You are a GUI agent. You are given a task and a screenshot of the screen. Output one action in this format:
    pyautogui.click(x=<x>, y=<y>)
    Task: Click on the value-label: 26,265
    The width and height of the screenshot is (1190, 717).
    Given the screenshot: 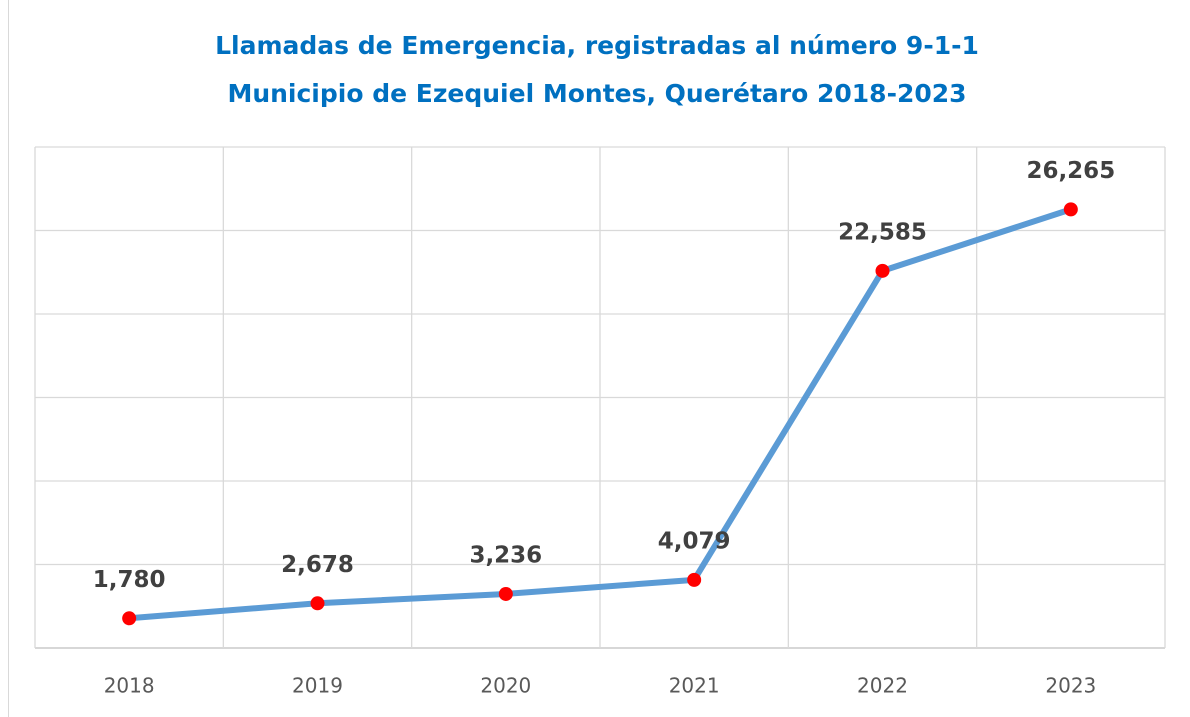 What is the action you would take?
    pyautogui.click(x=1070, y=171)
    